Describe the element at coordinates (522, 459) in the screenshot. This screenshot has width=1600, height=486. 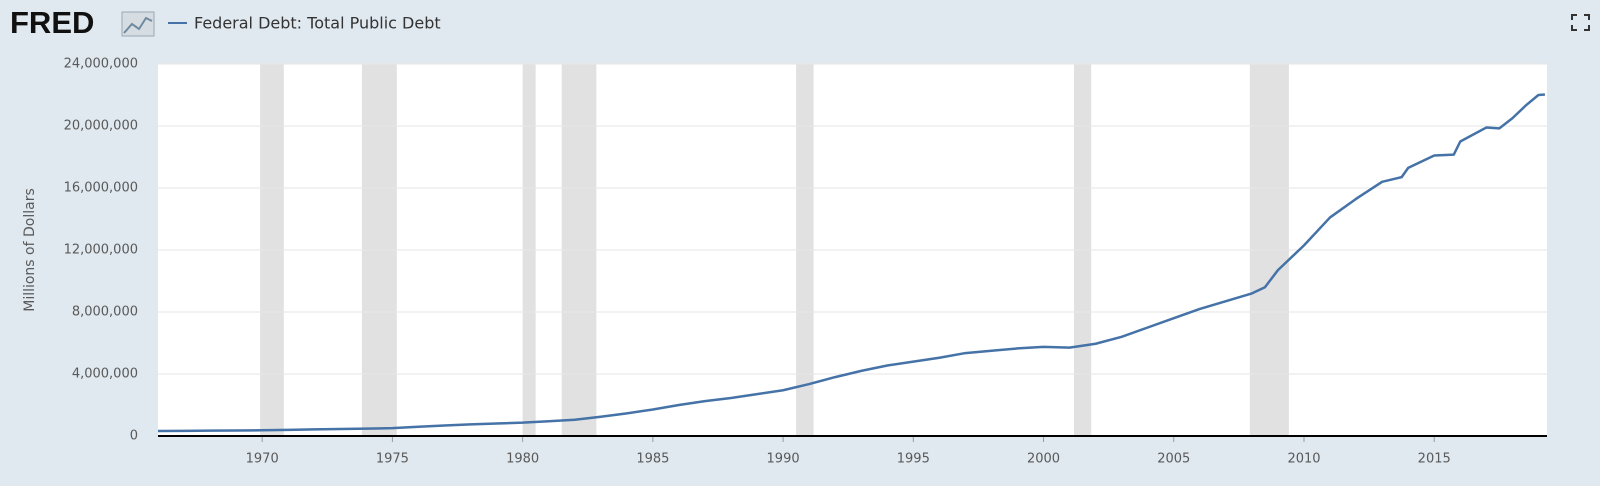
I see `x-tick-label: 1980` at that location.